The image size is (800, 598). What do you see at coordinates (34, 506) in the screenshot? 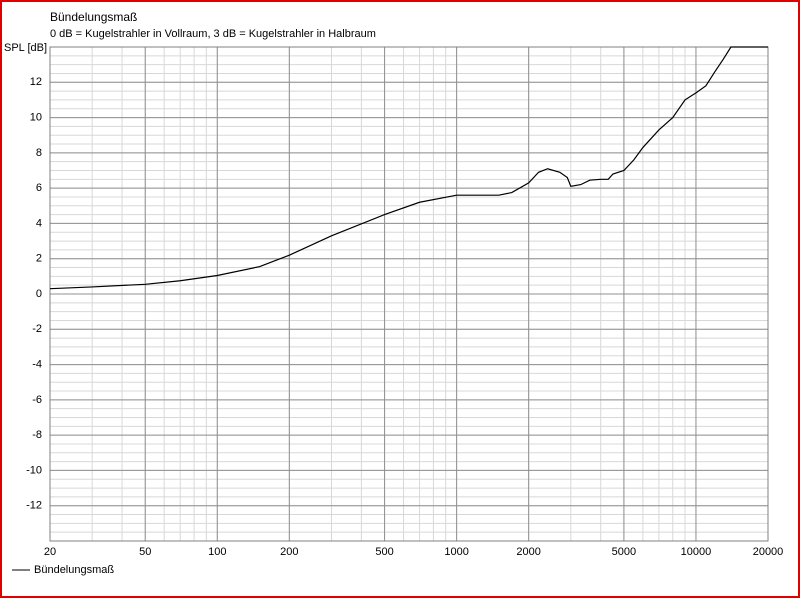
I see `y-tick-label: -12` at bounding box center [34, 506].